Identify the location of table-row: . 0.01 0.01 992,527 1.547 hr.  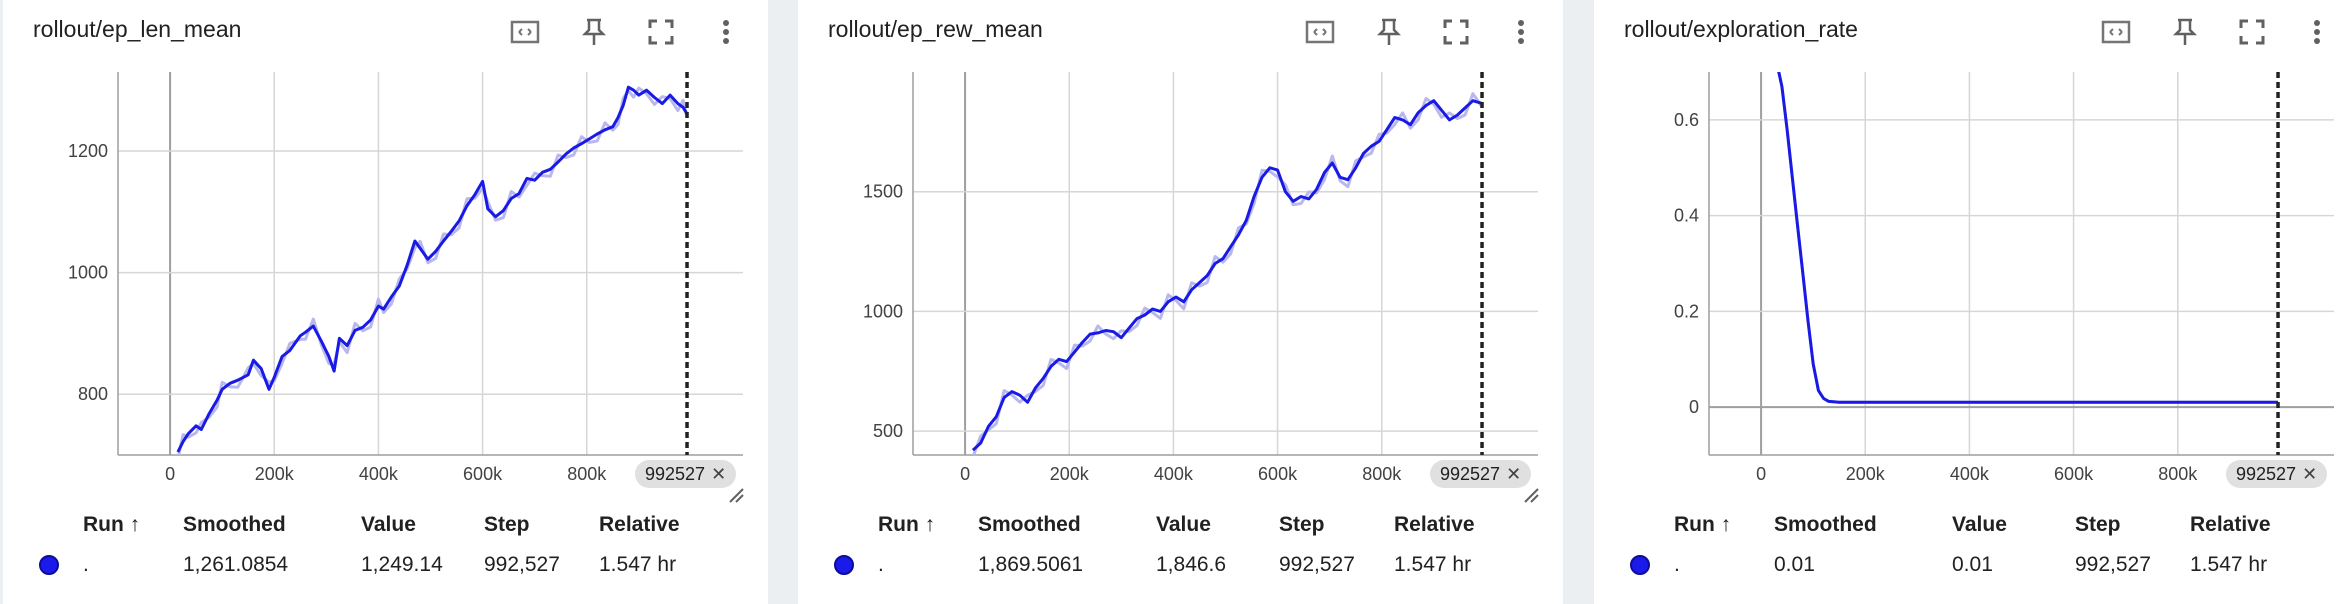
(1947, 565).